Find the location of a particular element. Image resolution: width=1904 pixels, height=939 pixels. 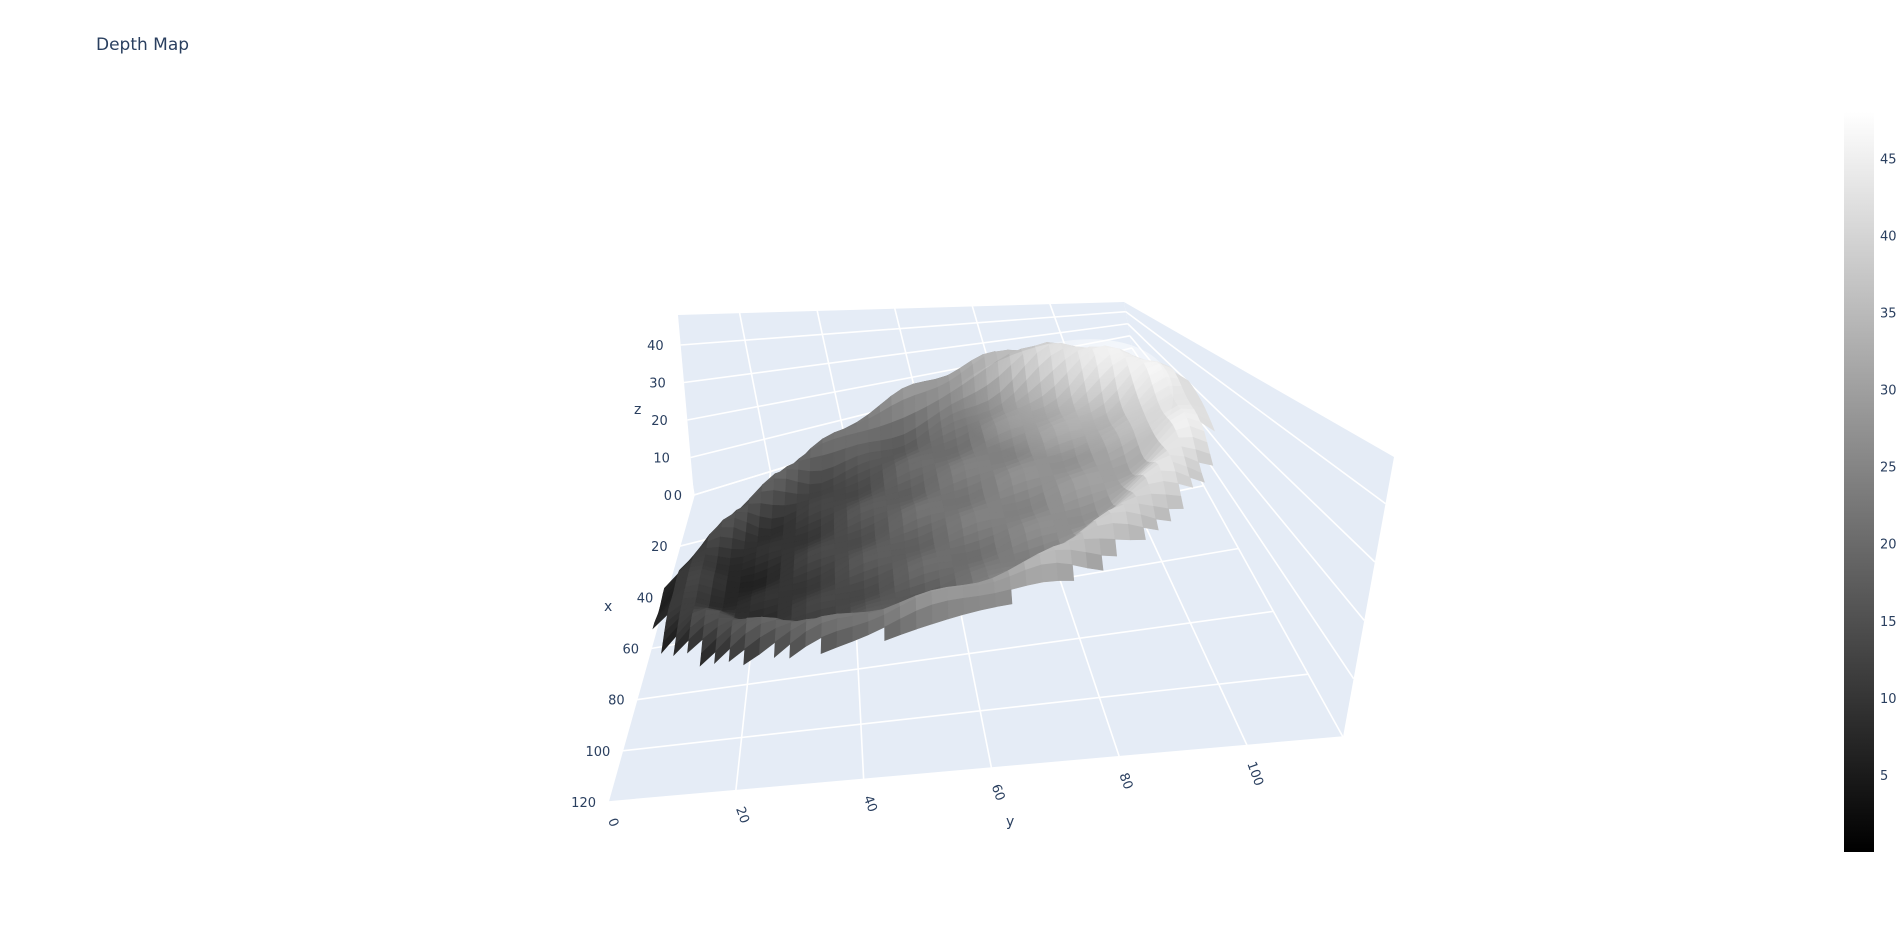

z-tick-label: 30 is located at coordinates (657, 384).